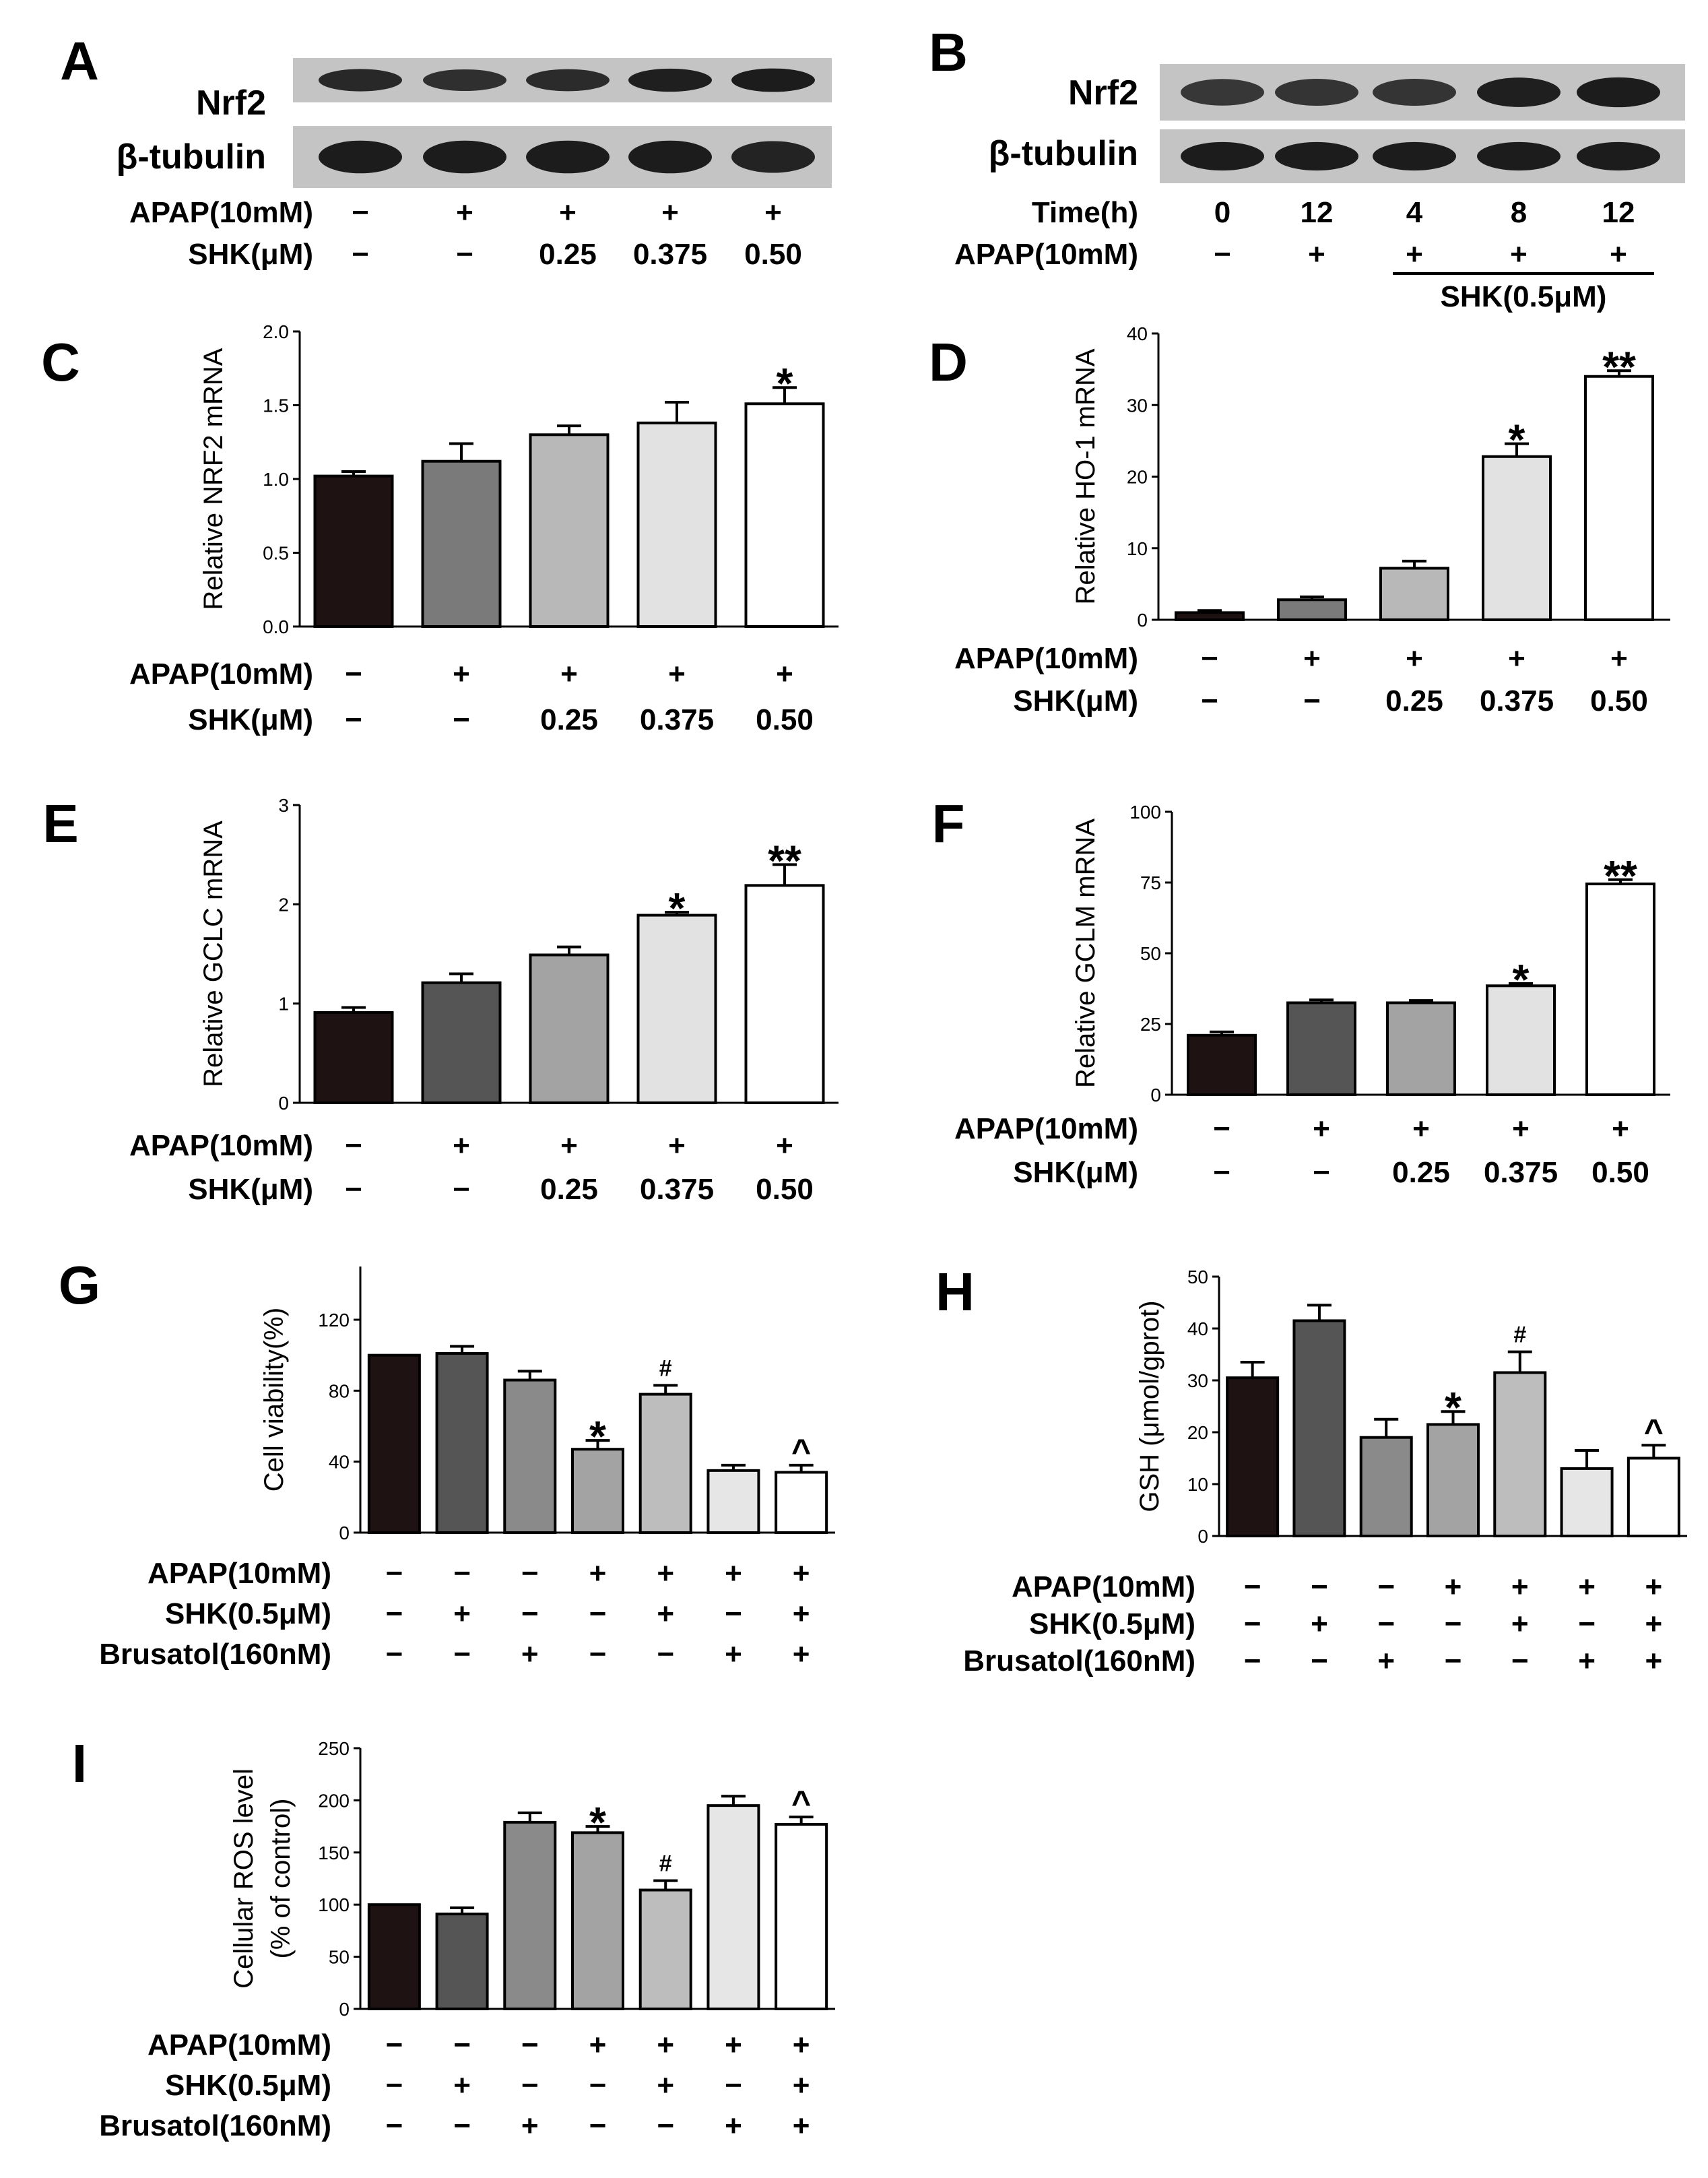 This screenshot has width=1708, height=2178. I want to click on condition-cell: 0.375, so click(670, 254).